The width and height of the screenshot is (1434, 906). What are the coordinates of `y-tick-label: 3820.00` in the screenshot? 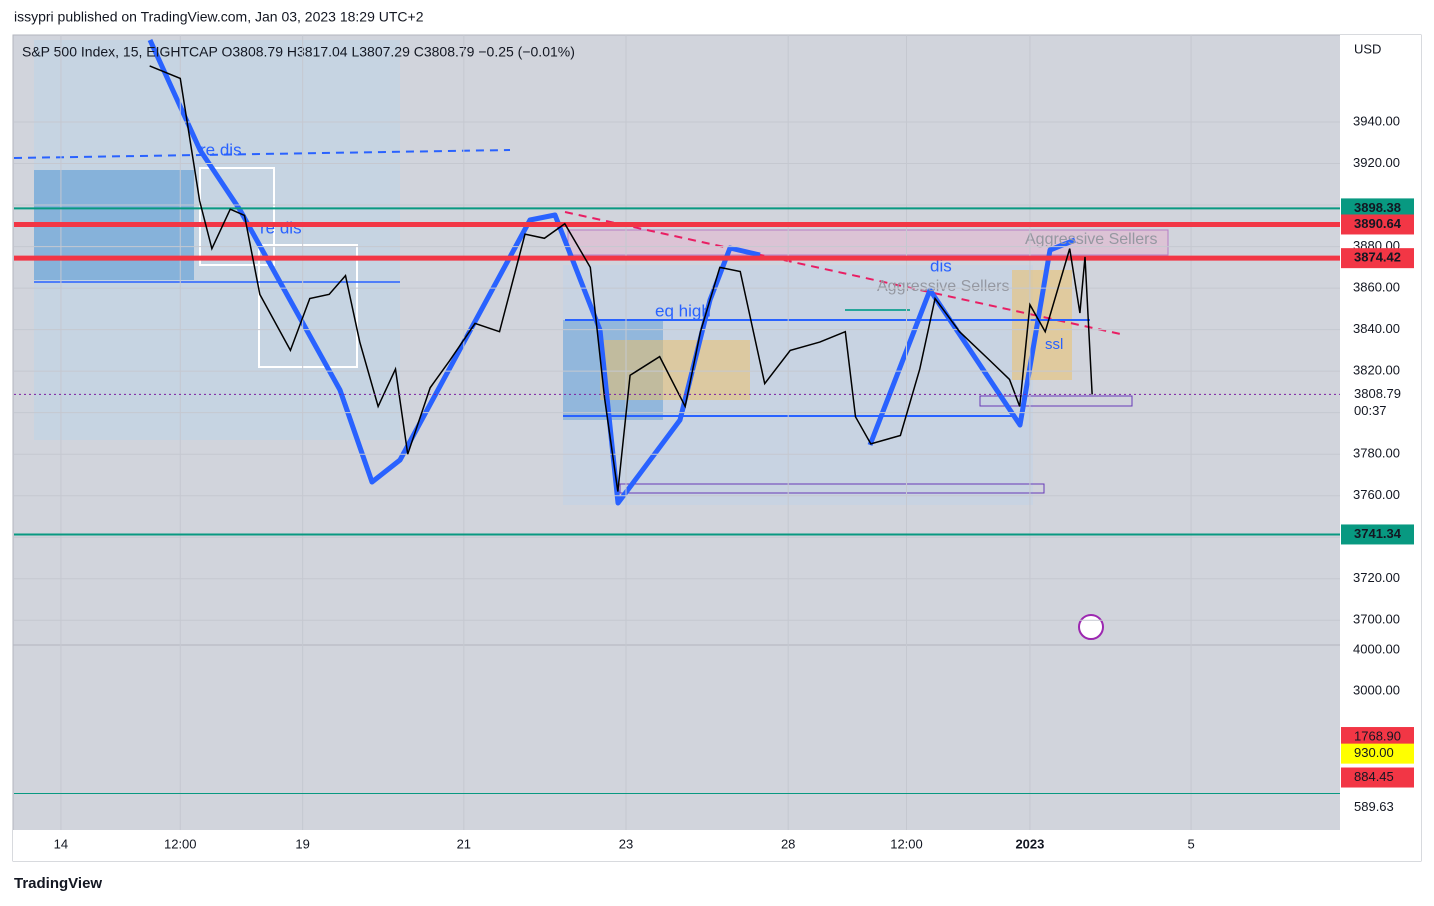 It's located at (1376, 370).